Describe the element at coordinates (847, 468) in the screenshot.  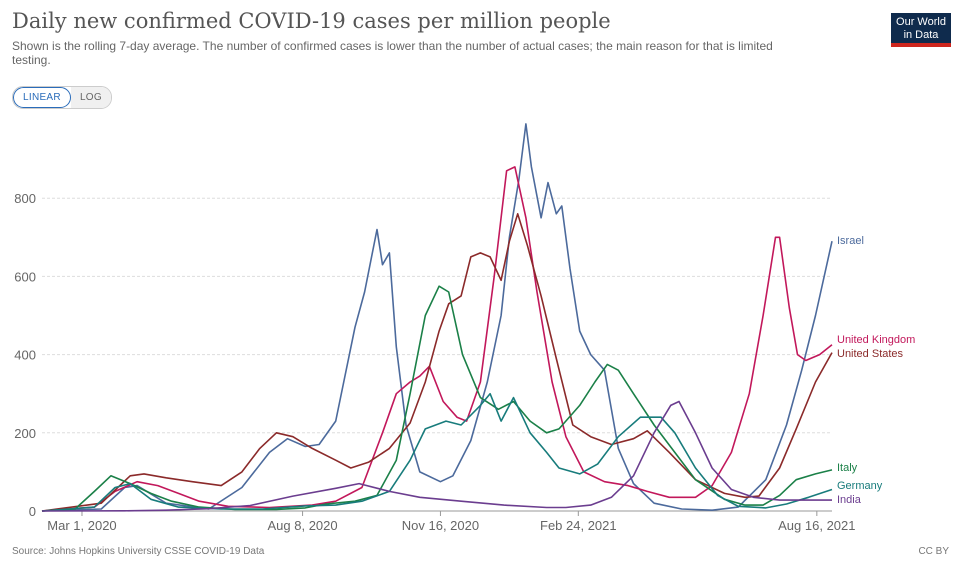
I see `series-label: Italy` at that location.